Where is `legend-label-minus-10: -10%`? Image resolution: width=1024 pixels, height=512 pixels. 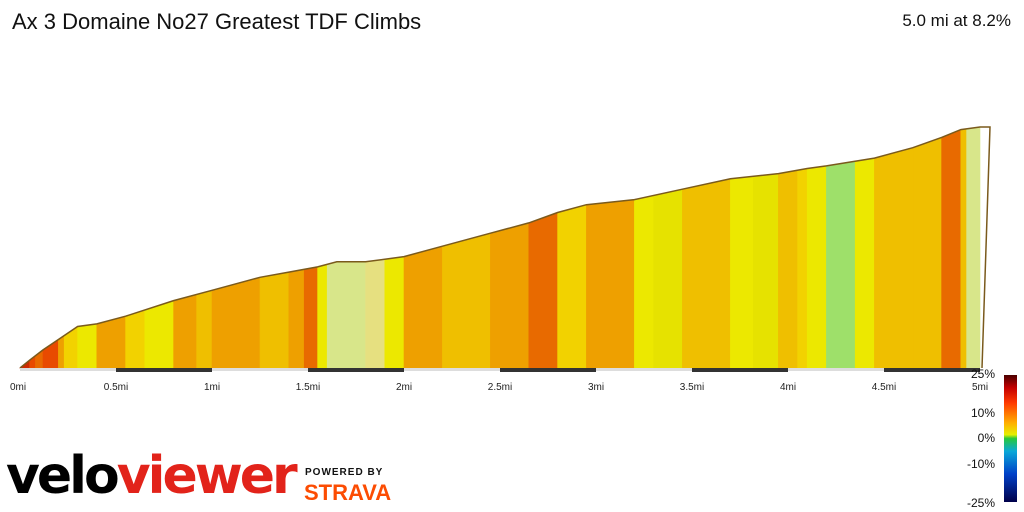 legend-label-minus-10: -10% is located at coordinates (980, 464).